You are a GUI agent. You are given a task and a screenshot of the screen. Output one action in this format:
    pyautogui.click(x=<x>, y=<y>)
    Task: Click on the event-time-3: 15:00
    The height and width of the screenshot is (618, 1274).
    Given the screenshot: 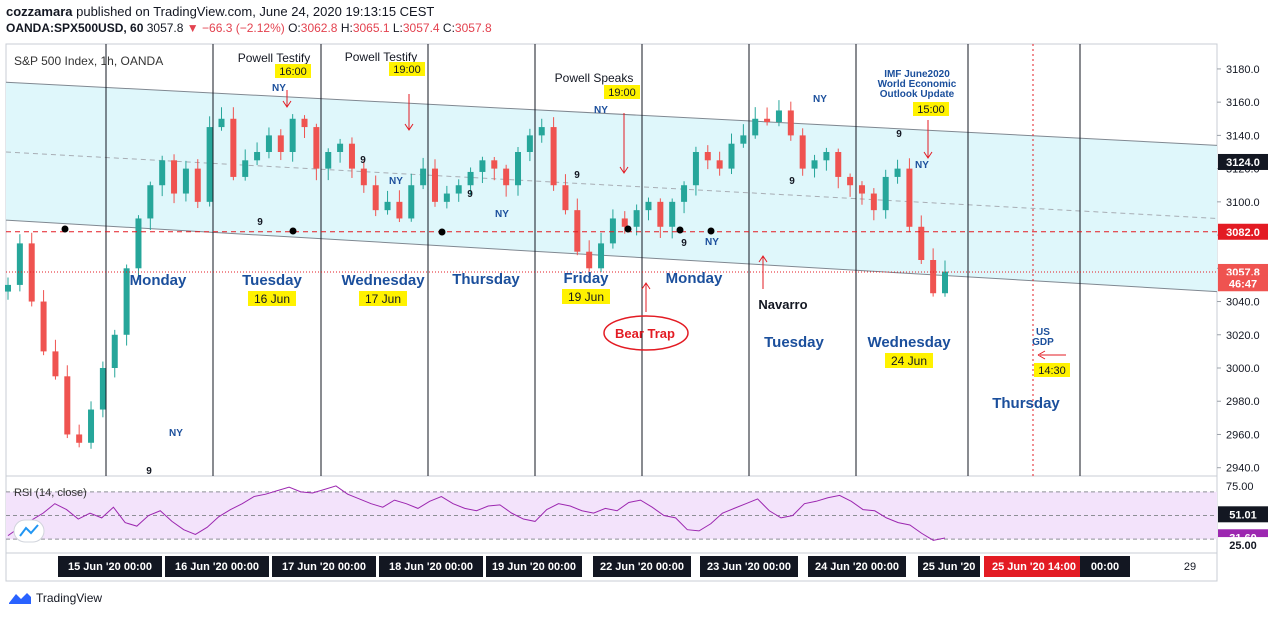 What is the action you would take?
    pyautogui.click(x=931, y=110)
    